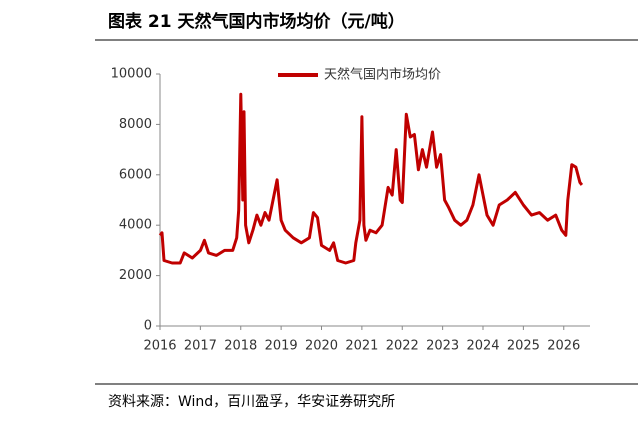 The width and height of the screenshot is (638, 427). Describe the element at coordinates (382, 75) in the screenshot. I see `legend-label: 天然气国内市场均价` at that location.